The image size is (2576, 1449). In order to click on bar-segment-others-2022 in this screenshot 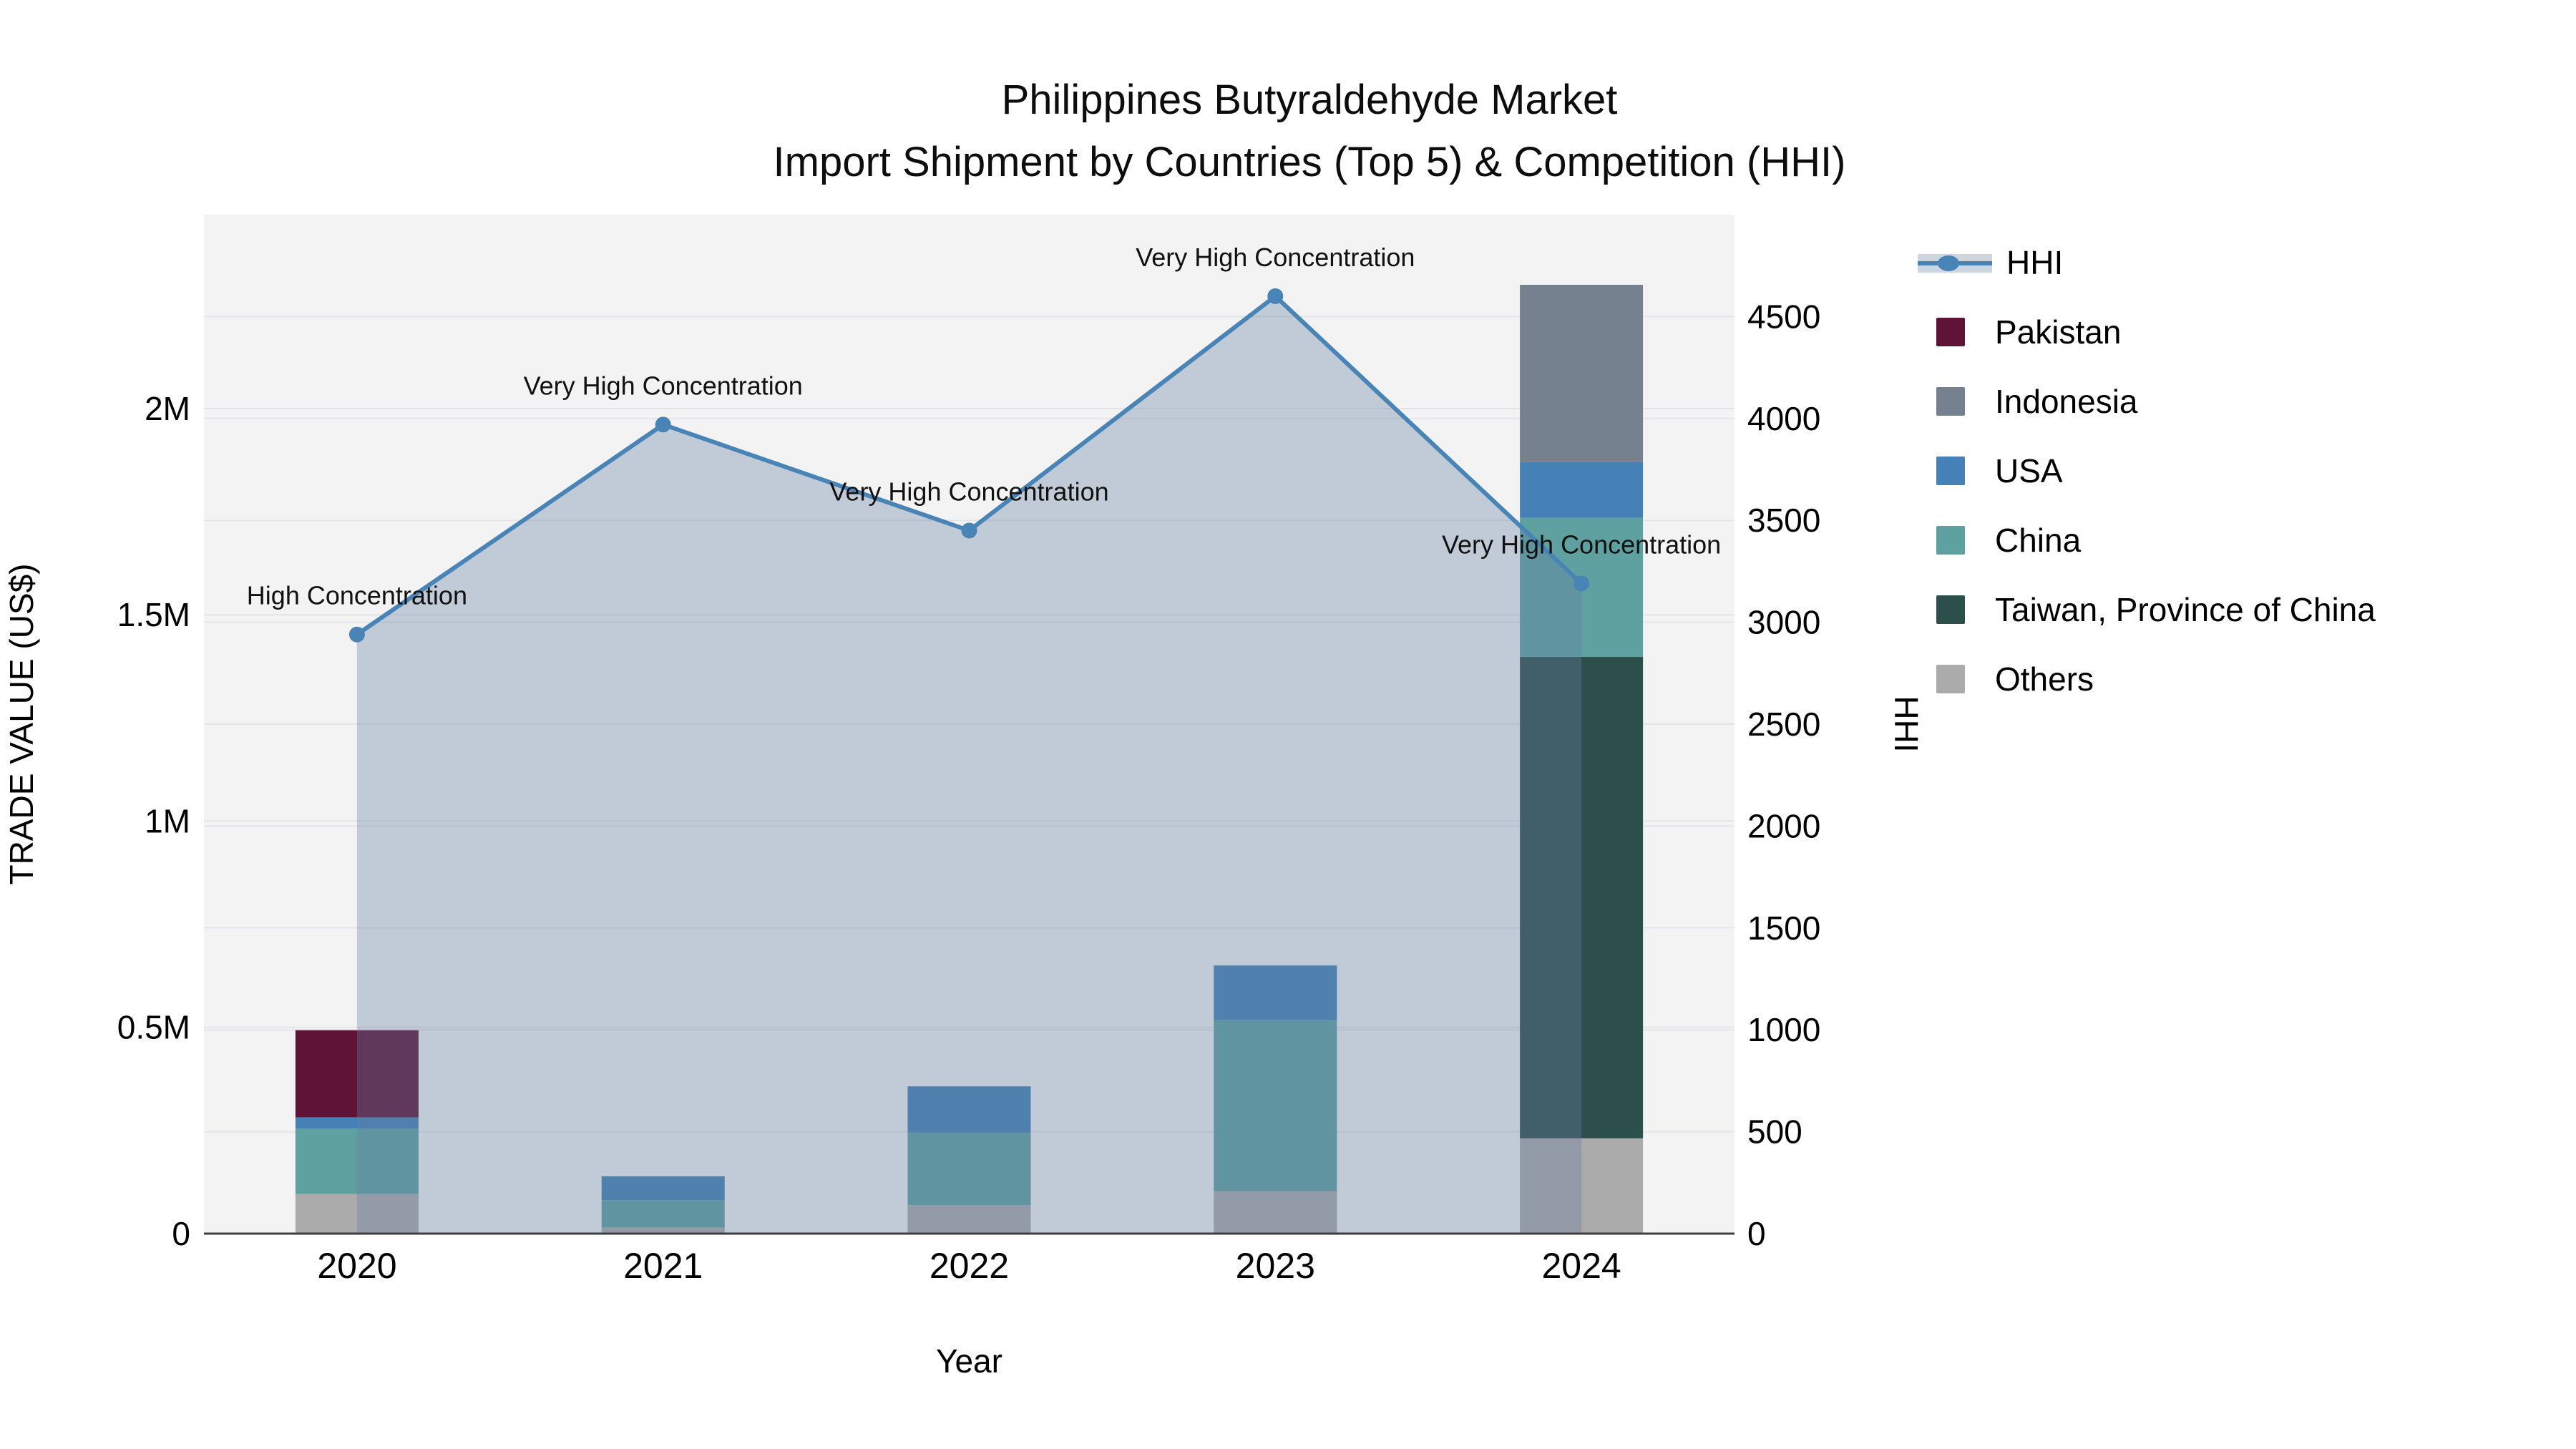, I will do `click(969, 1219)`.